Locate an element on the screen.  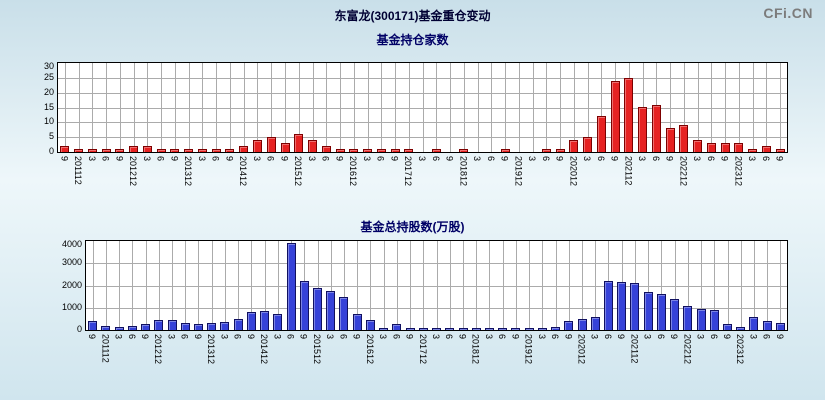
x-axis-tick-label: 201212 is located at coordinates (158, 349).